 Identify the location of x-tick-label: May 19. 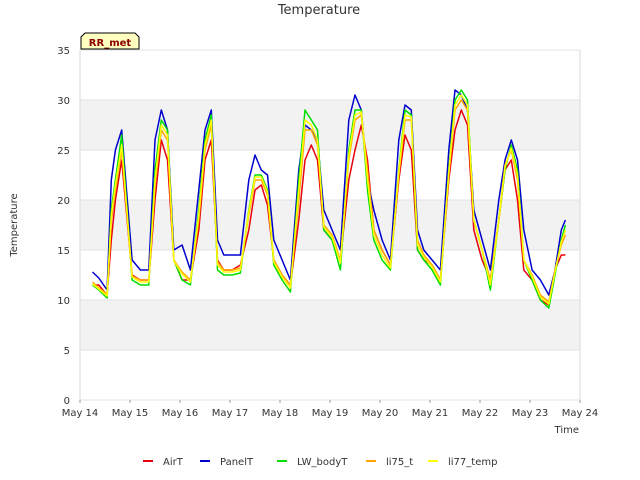
(330, 413).